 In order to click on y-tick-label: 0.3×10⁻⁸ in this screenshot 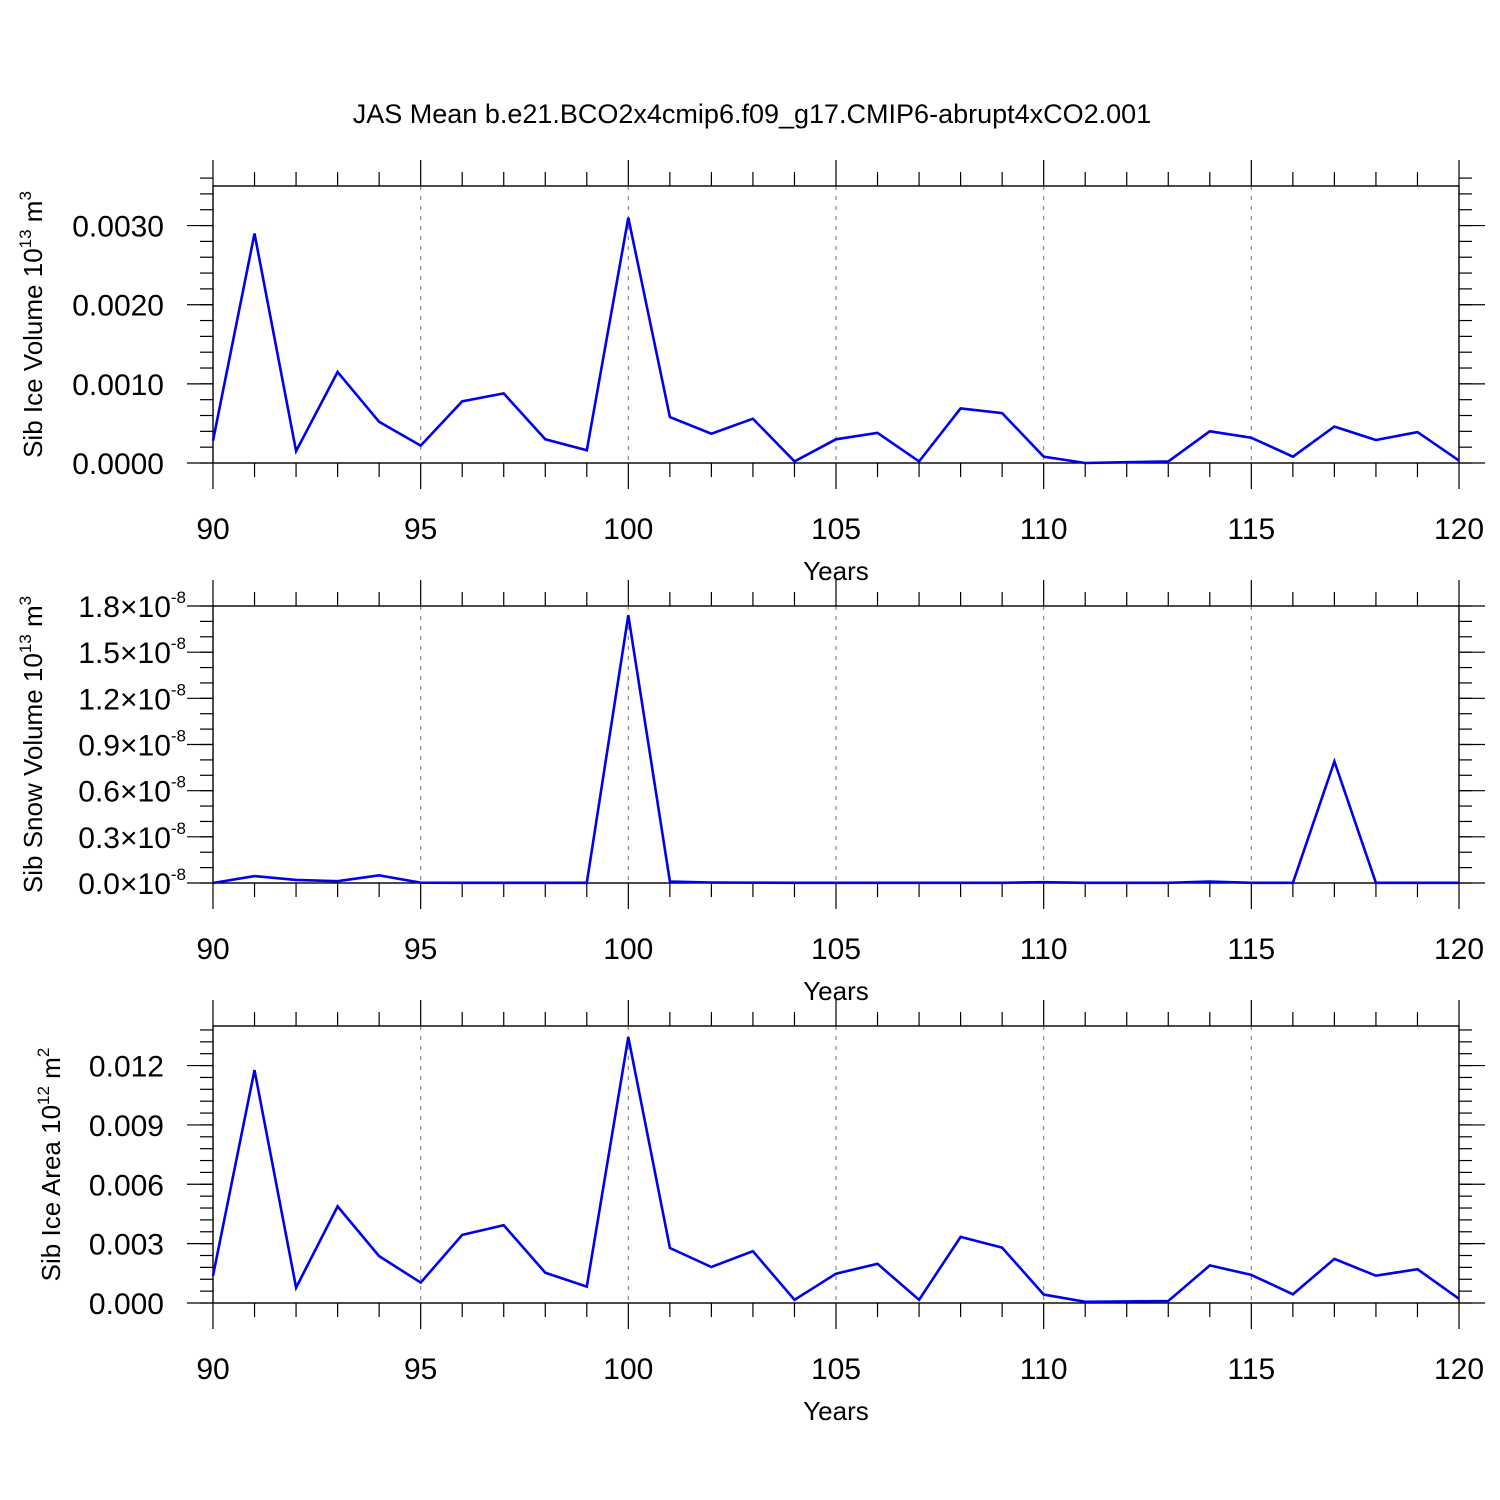, I will do `click(132, 837)`.